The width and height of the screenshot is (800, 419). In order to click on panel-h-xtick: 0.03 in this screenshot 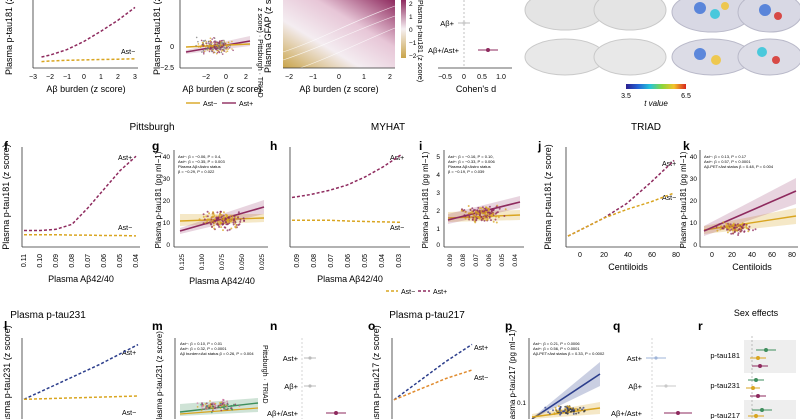, I will do `click(399, 261)`.